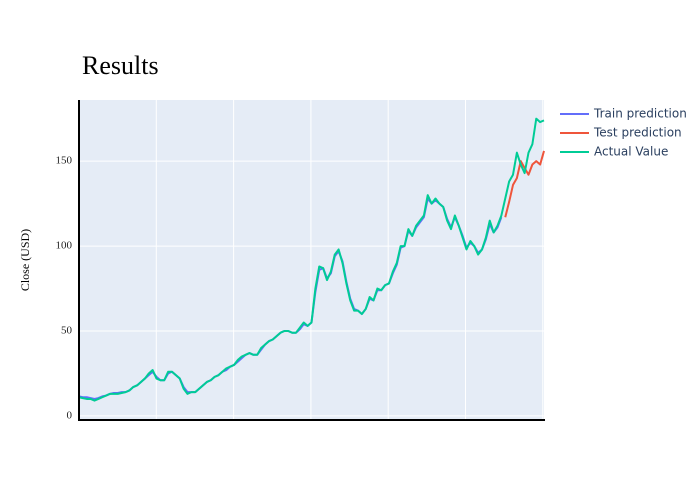 The width and height of the screenshot is (700, 500). What do you see at coordinates (70, 415) in the screenshot?
I see `y-tick-label: 0` at bounding box center [70, 415].